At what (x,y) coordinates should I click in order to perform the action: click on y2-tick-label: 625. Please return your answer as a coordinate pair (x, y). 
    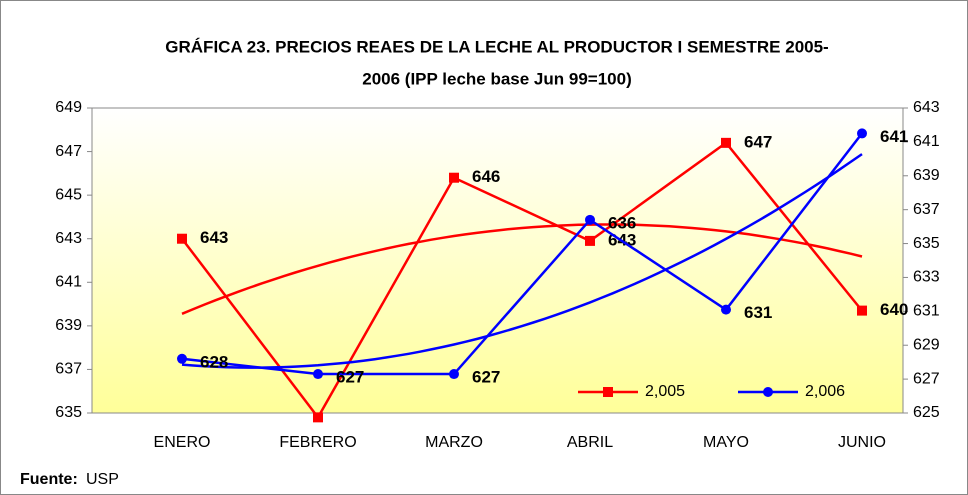
    Looking at the image, I should click on (926, 412).